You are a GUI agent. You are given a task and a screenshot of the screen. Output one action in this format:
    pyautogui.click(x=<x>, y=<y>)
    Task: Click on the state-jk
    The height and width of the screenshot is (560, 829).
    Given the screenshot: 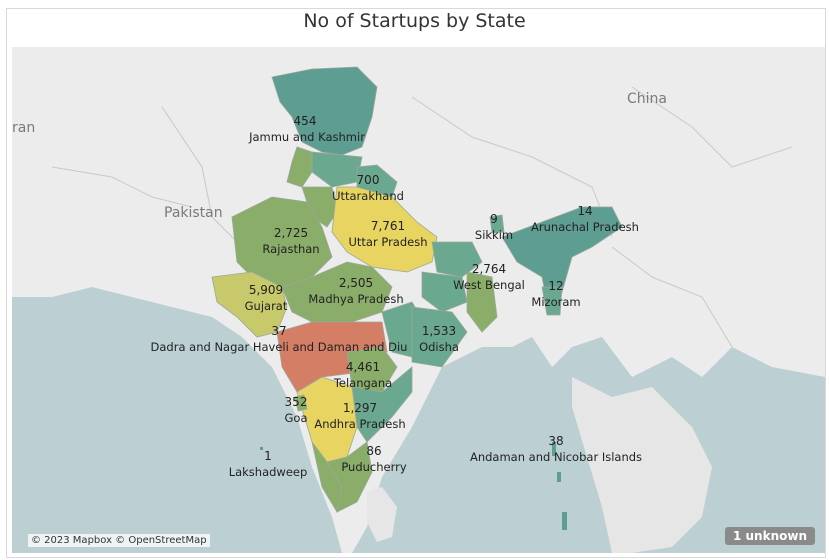 What is the action you would take?
    pyautogui.click(x=324, y=111)
    